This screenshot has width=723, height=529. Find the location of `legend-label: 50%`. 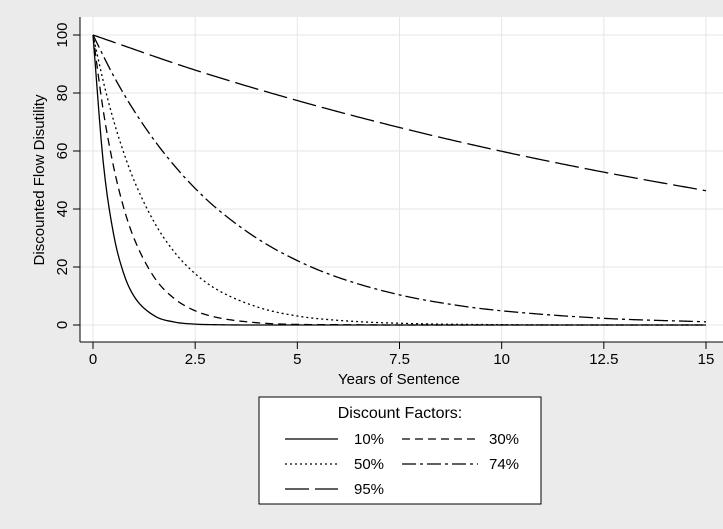

legend-label: 50% is located at coordinates (369, 464).